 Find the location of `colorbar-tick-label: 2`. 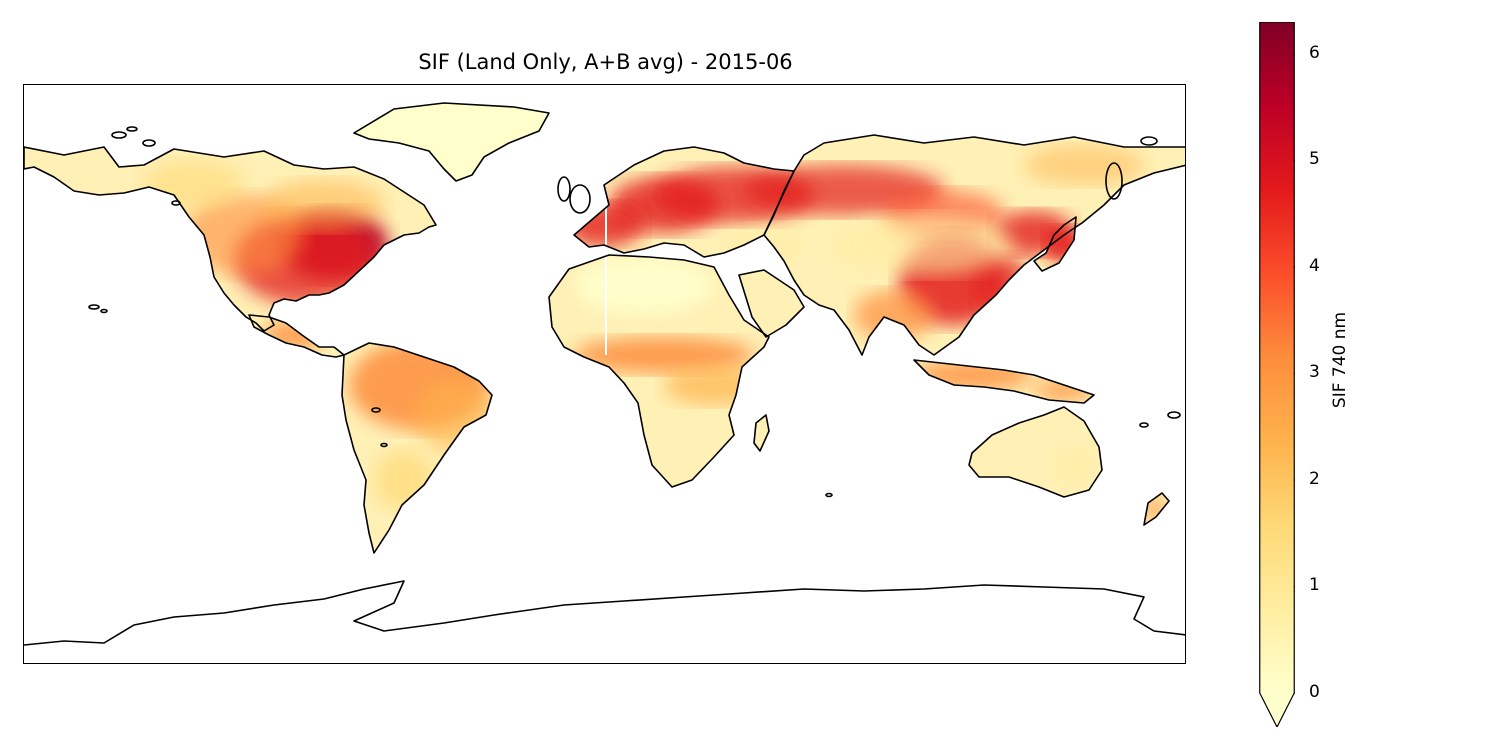

colorbar-tick-label: 2 is located at coordinates (1314, 478).